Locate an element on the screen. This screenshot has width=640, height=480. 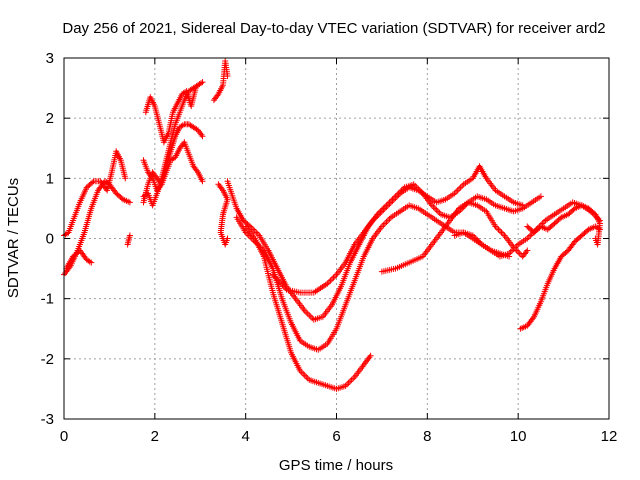
series-sat-j is located at coordinates (223, 214).